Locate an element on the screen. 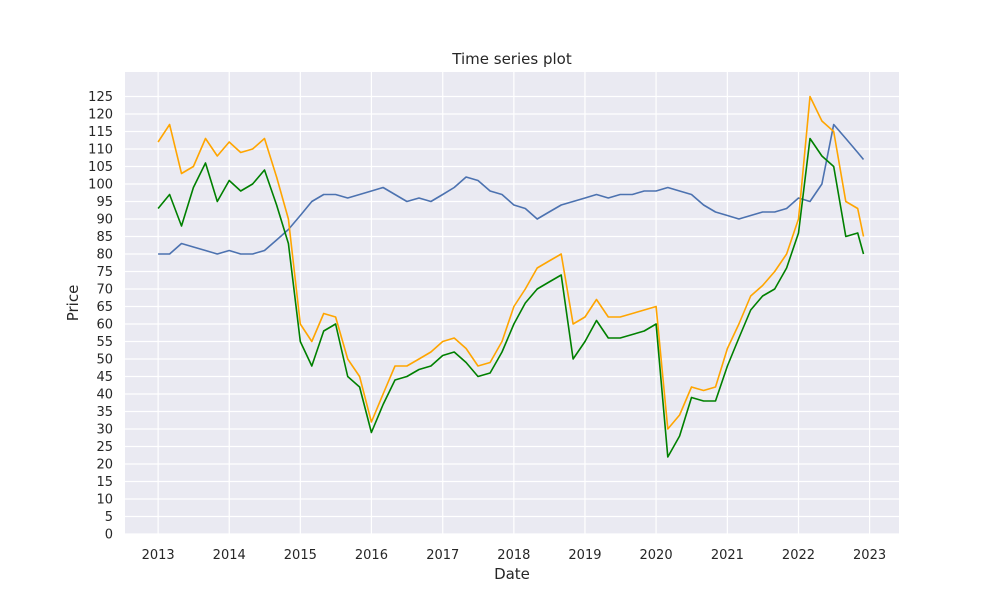 This screenshot has height=600, width=1000. y-tick-label: 10 is located at coordinates (104, 500).